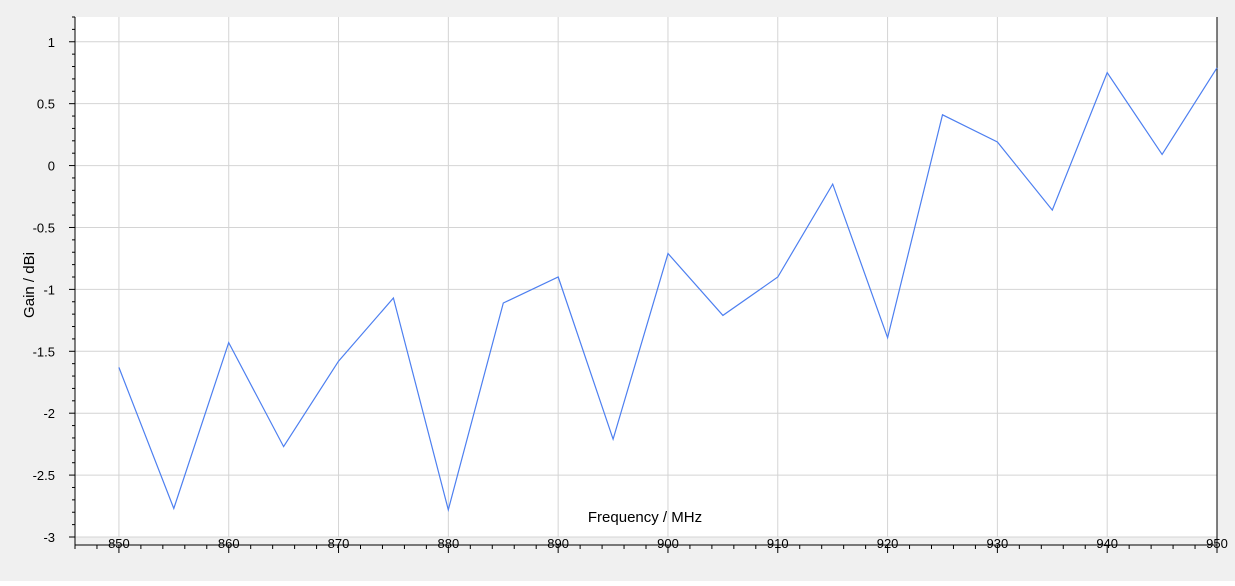 This screenshot has height=586, width=1235. I want to click on y-tick-label: -1, so click(49, 289).